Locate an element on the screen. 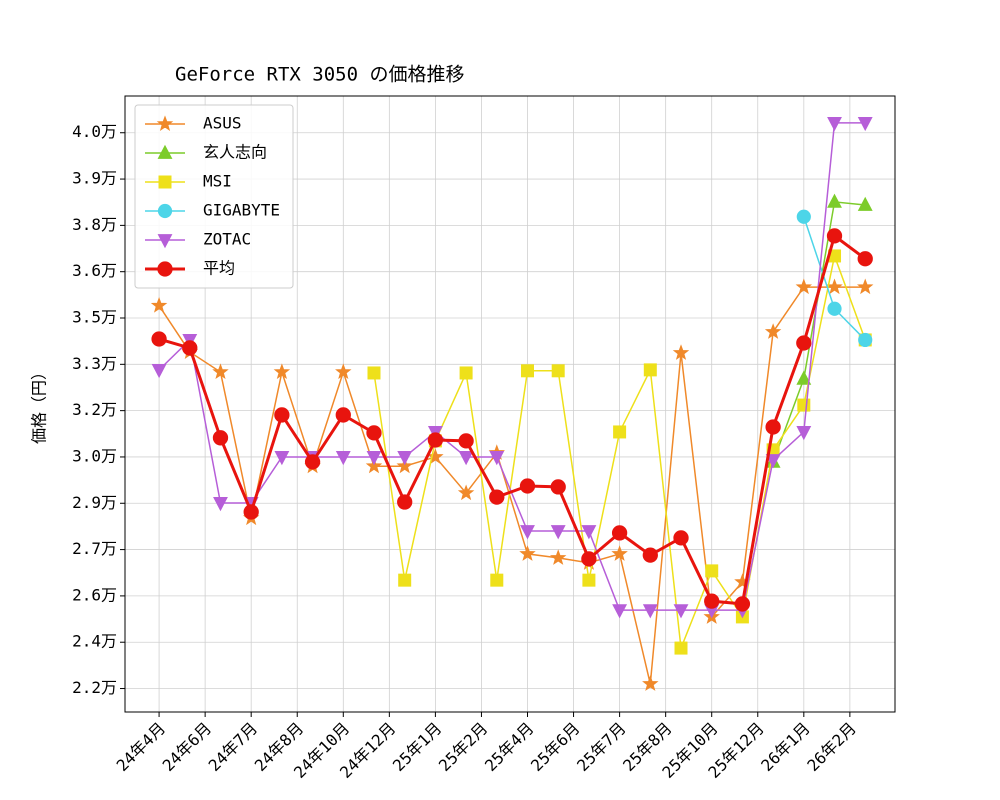 The height and width of the screenshot is (800, 1000). legend-label: ASUS is located at coordinates (222, 123).